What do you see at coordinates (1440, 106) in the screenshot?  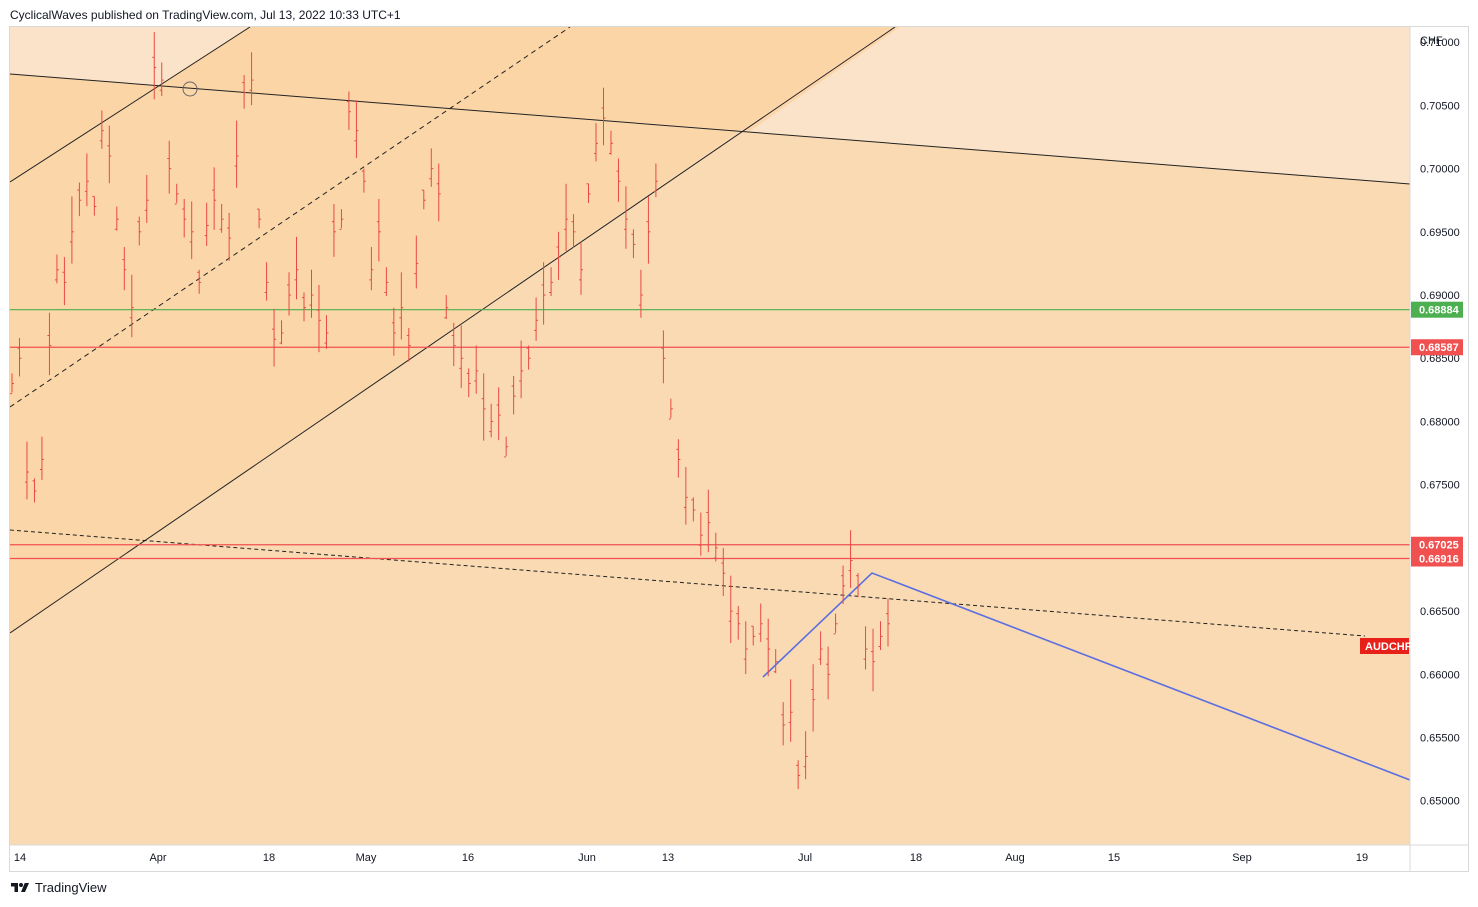 I see `y-tick-label: 0.70500` at bounding box center [1440, 106].